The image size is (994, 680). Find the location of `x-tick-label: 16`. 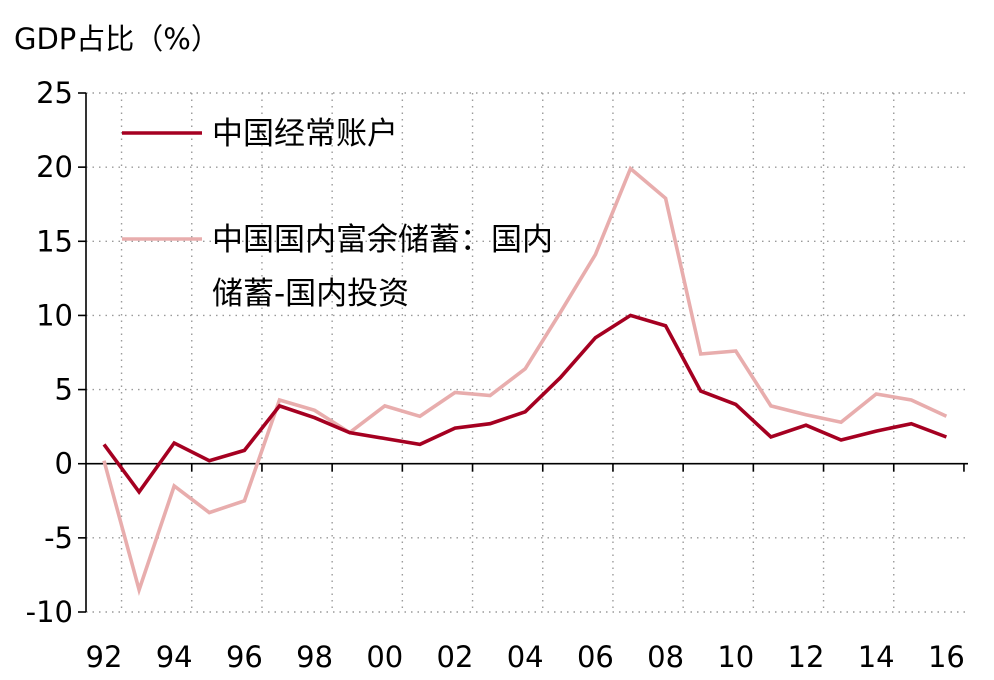

x-tick-label: 16 is located at coordinates (946, 657).